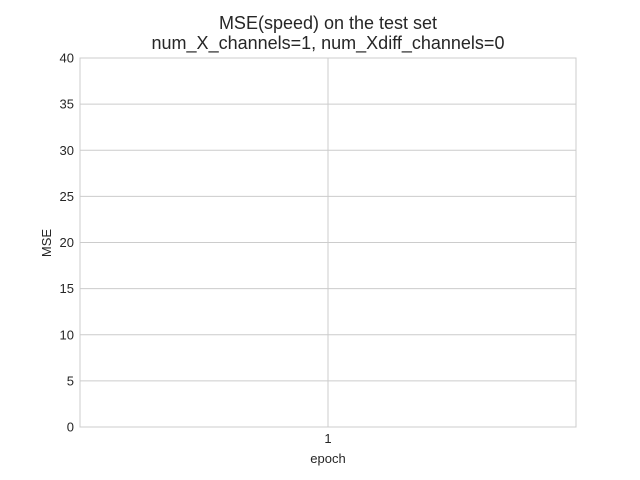  What do you see at coordinates (70, 427) in the screenshot?
I see `y-tick-label: 0` at bounding box center [70, 427].